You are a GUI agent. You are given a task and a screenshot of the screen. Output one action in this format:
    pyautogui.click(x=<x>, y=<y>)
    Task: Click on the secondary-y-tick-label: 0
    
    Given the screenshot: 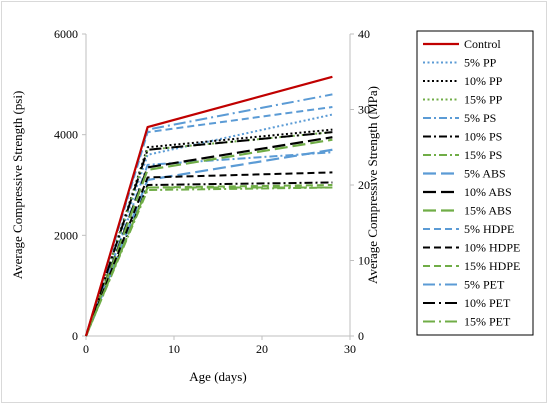 What is the action you would take?
    pyautogui.click(x=361, y=336)
    